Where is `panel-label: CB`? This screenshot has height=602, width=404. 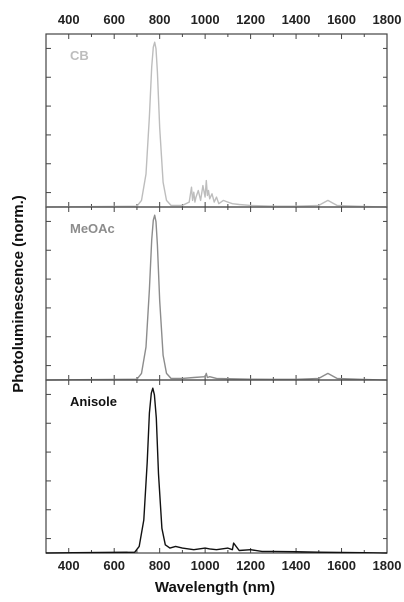 panel-label: CB is located at coordinates (79, 55).